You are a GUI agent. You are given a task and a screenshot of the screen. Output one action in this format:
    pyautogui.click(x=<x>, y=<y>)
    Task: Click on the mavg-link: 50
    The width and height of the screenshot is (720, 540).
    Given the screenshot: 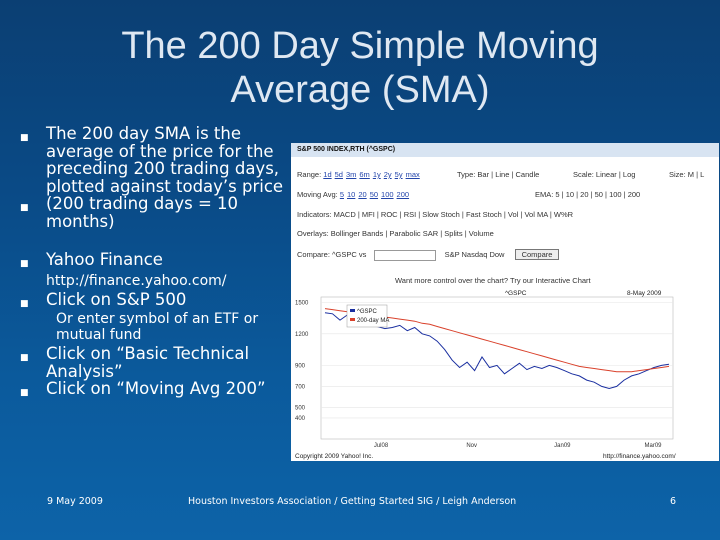 What is the action you would take?
    pyautogui.click(x=374, y=194)
    